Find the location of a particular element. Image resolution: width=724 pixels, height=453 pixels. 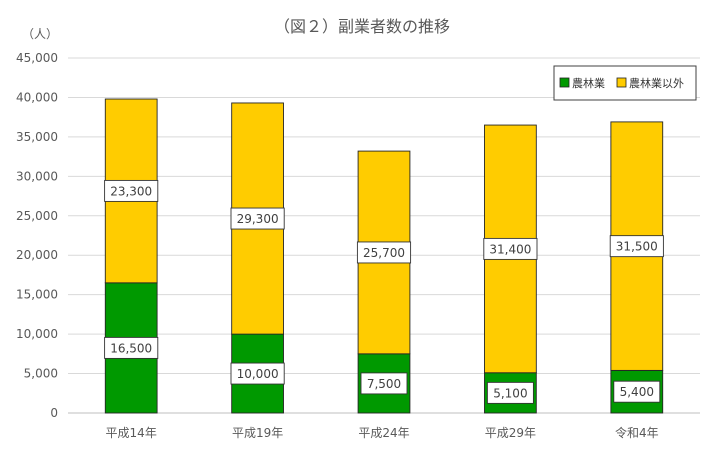

y-tick-label: 5,000 is located at coordinates (41, 374).